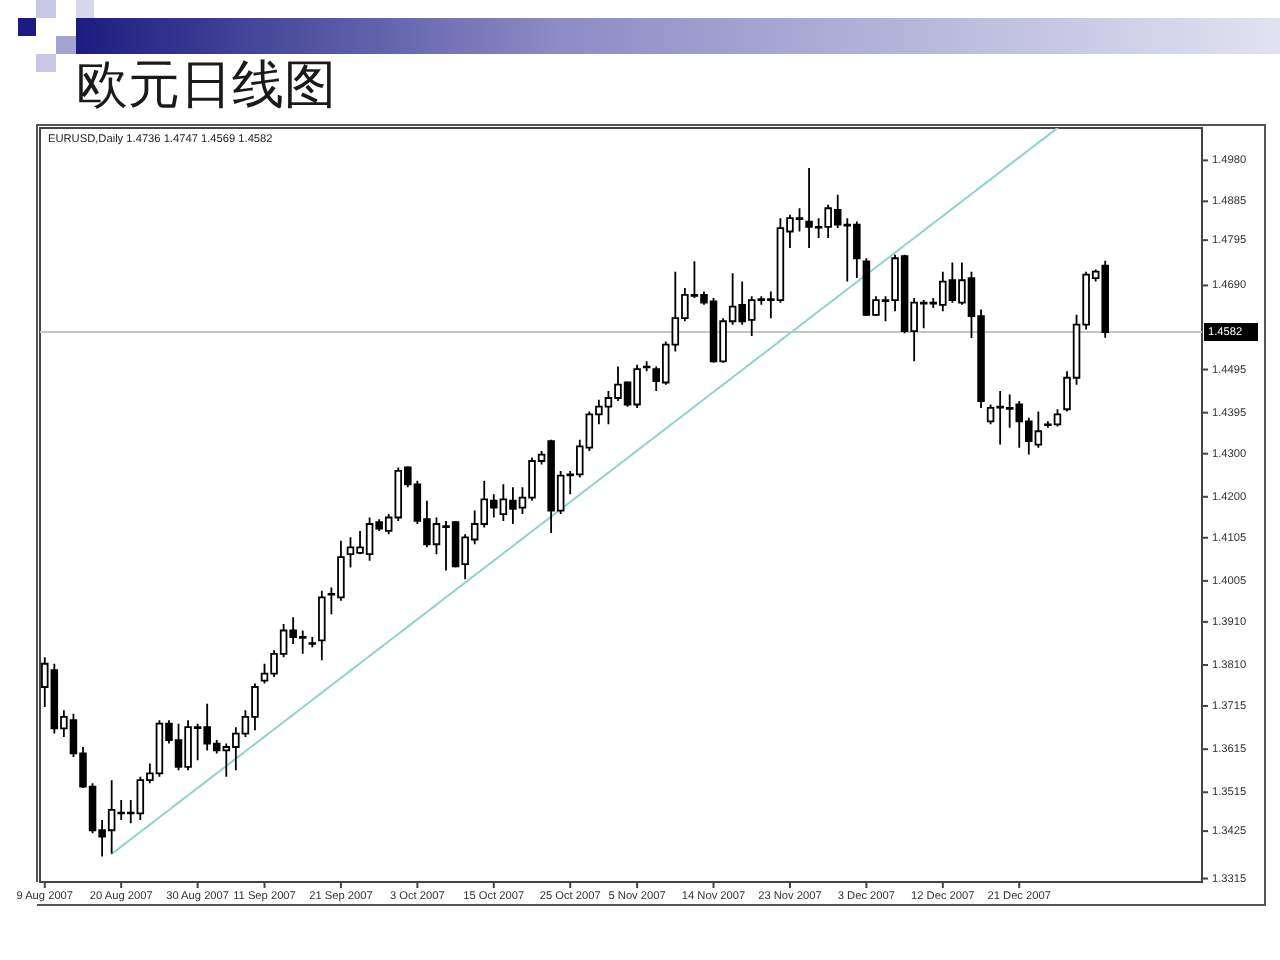 Image resolution: width=1280 pixels, height=960 pixels. Describe the element at coordinates (206, 84) in the screenshot. I see `chart-title: 欧元日线图` at that location.